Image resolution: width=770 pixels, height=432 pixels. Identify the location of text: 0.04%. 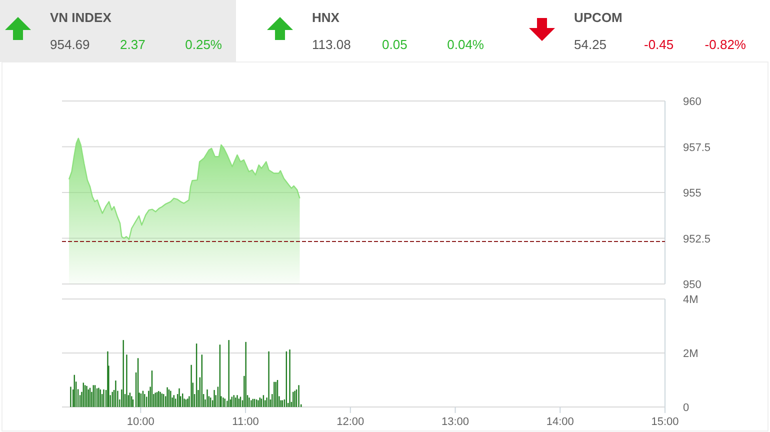
(465, 44).